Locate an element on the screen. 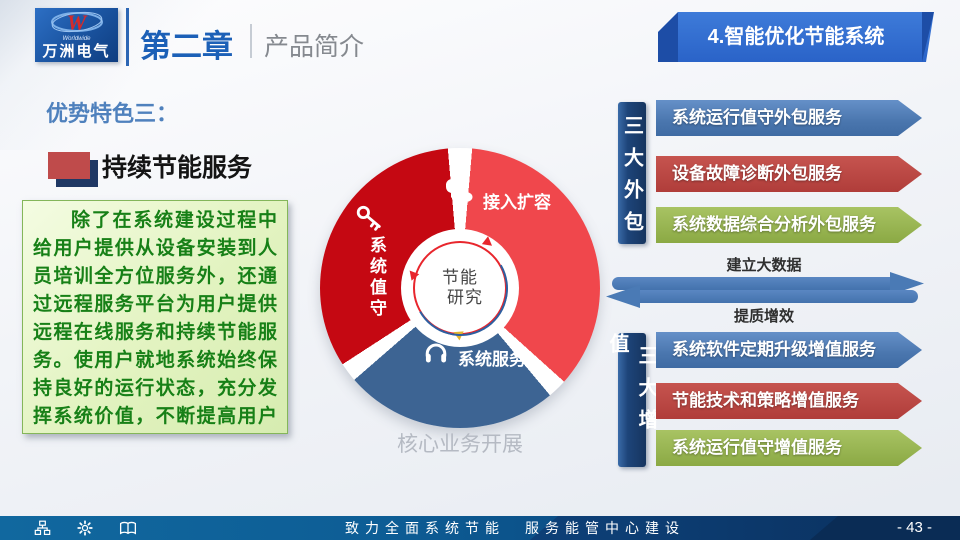  cycle-arrow-ring-icon is located at coordinates (456, 288).